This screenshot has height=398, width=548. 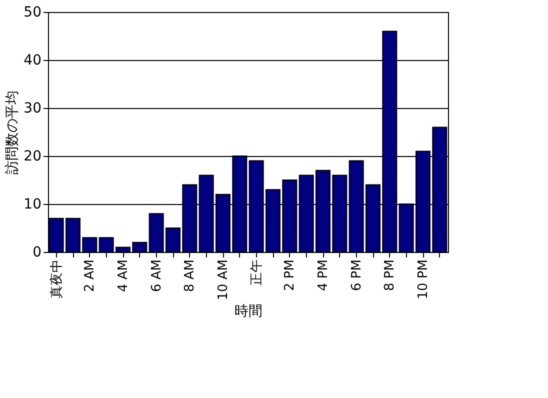 I want to click on x-tick-label: 6 PM, so click(x=356, y=275).